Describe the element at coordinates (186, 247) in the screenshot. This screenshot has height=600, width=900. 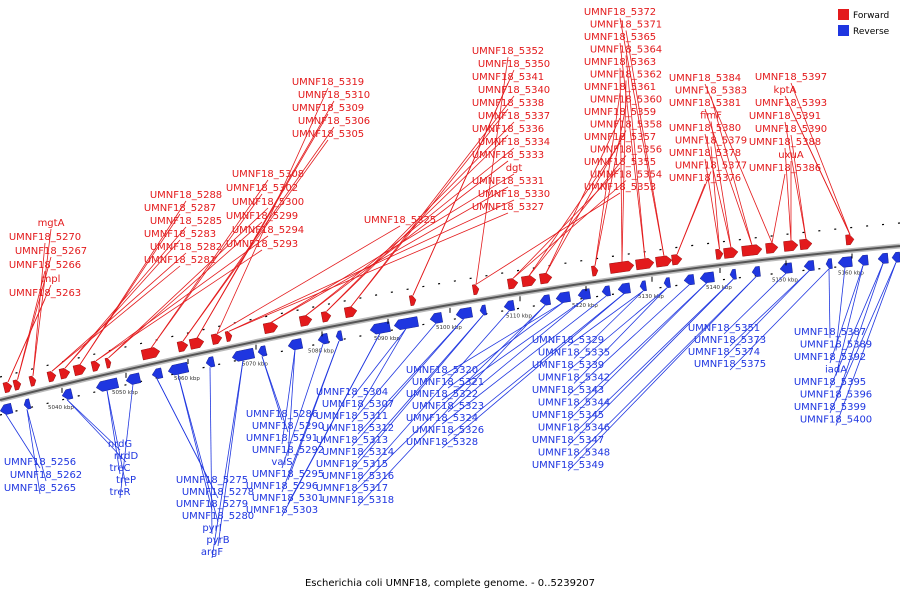
I see `forward-gene-label: UMNF18_5282` at that location.